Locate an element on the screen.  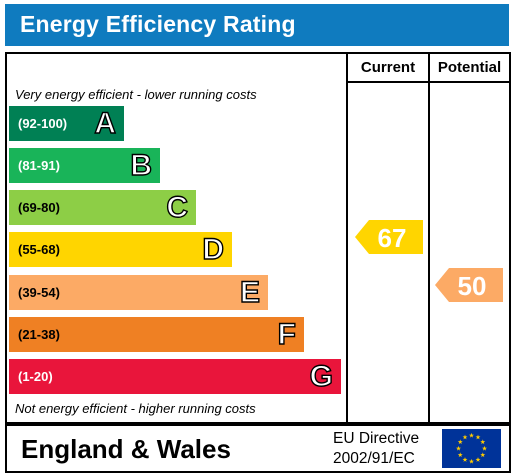
current-rating-arrow: 67 is located at coordinates (389, 237).